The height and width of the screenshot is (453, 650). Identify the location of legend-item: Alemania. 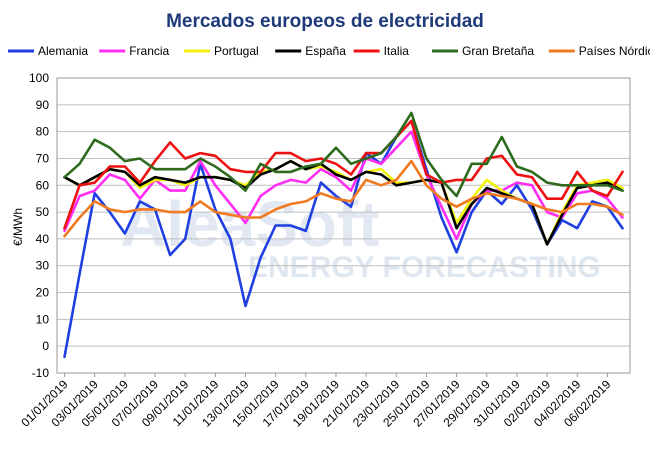
(48, 51).